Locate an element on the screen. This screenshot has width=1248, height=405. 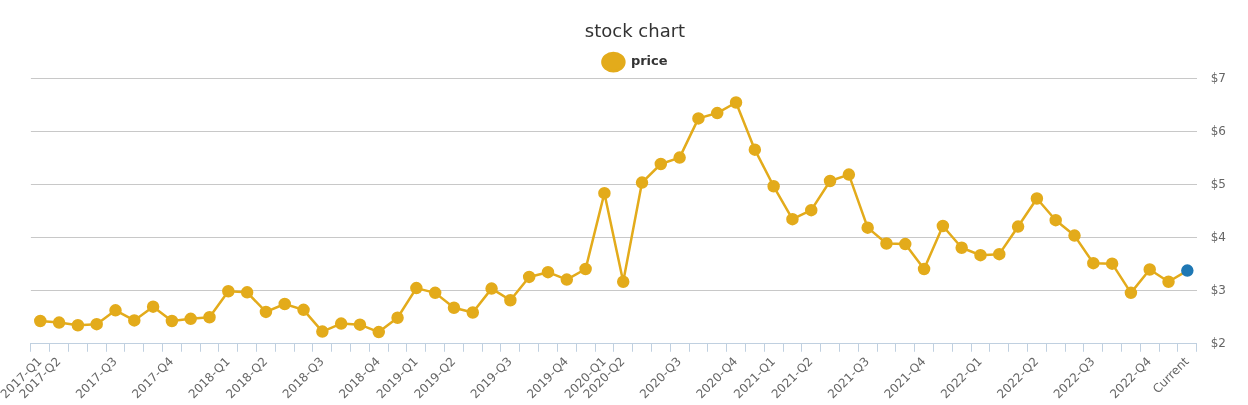
y-tick-label: $4 is located at coordinates (1218, 236).